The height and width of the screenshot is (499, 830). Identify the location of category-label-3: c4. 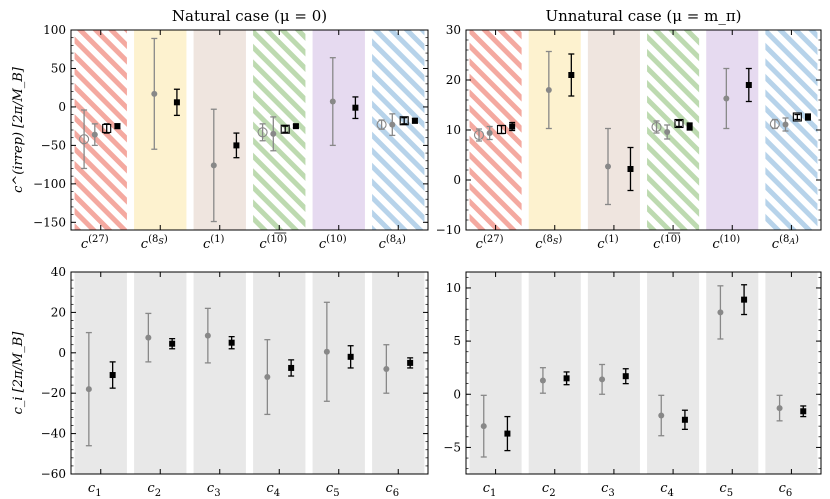
(273, 490).